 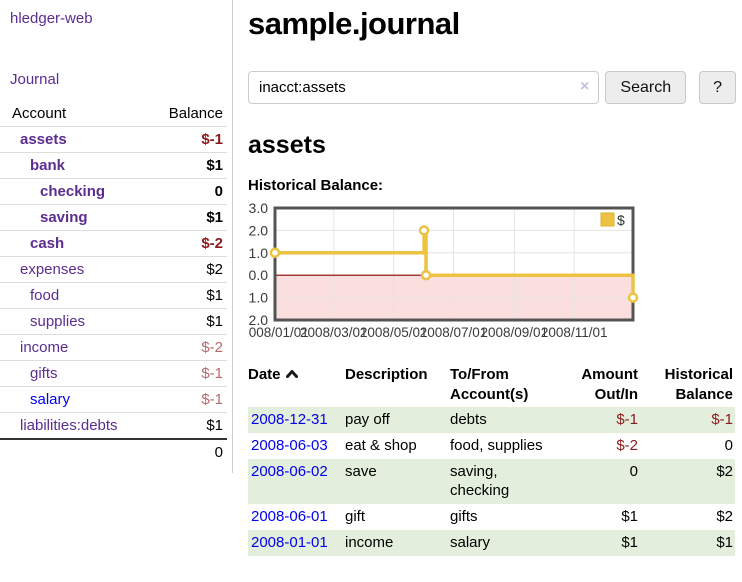 What do you see at coordinates (48, 165) in the screenshot?
I see `sidebar-account-bank: bank` at bounding box center [48, 165].